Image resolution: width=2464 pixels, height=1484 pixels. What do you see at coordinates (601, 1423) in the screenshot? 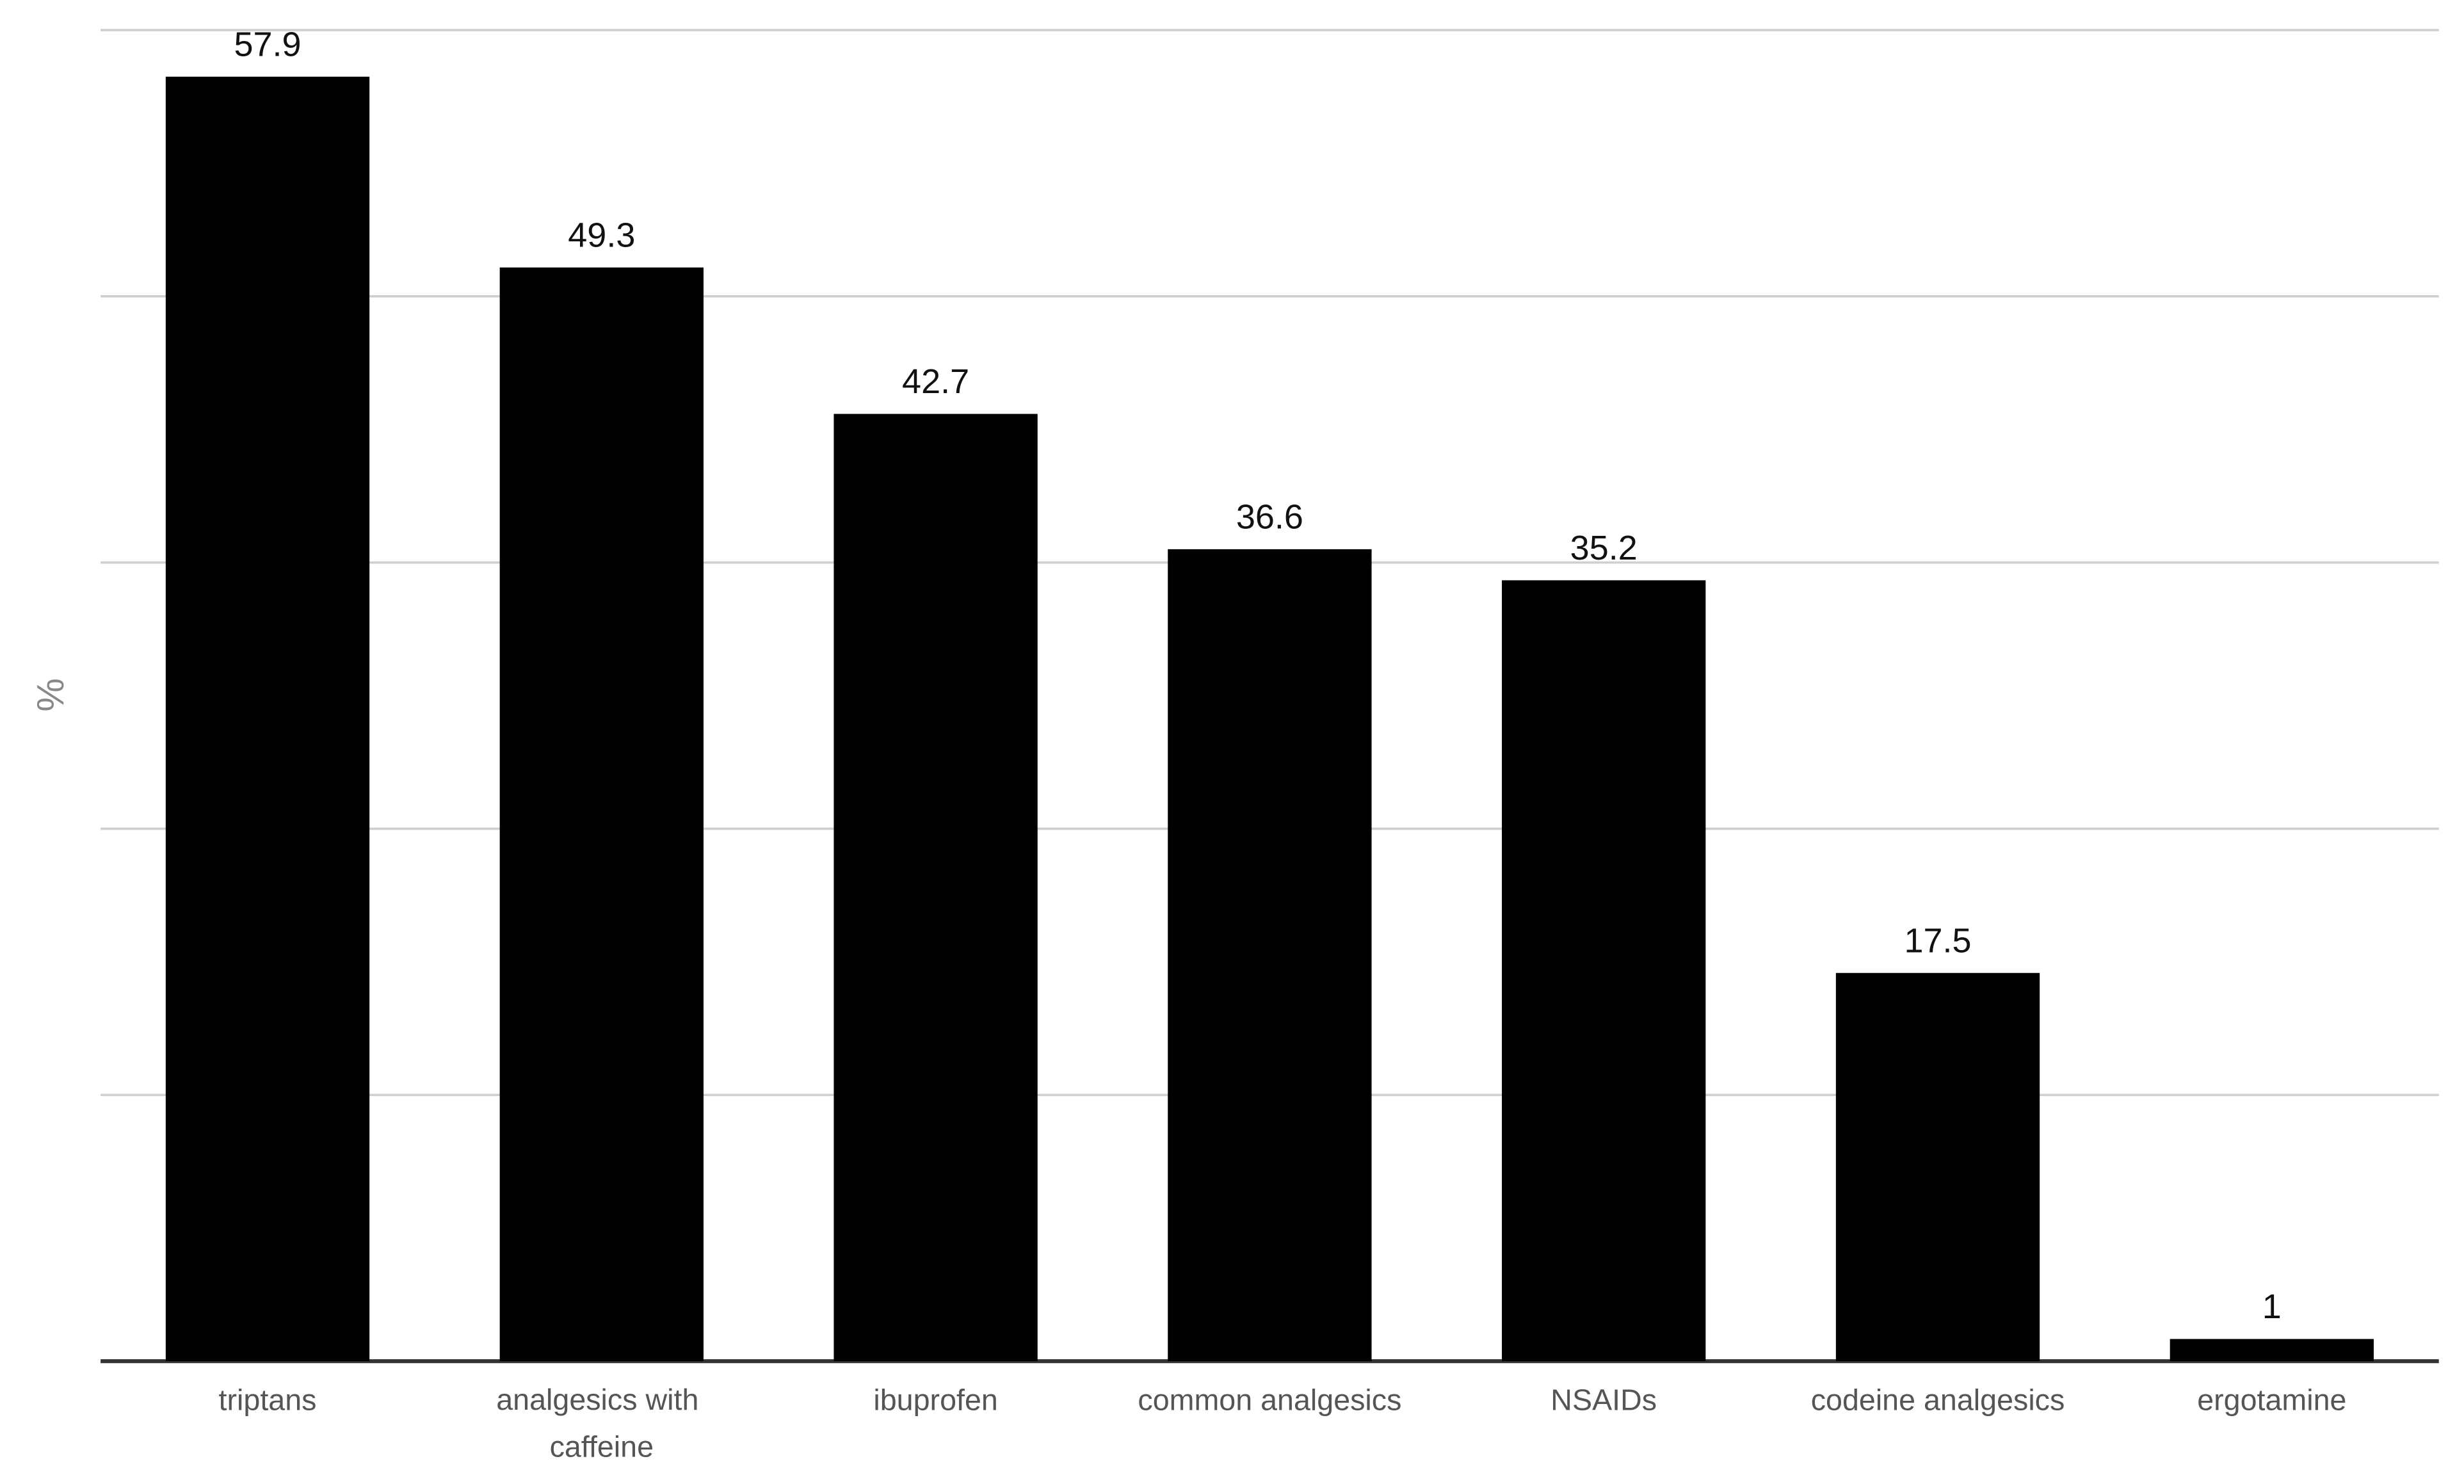
I see `x-tick-label: analgesics with caffeine` at bounding box center [601, 1423].